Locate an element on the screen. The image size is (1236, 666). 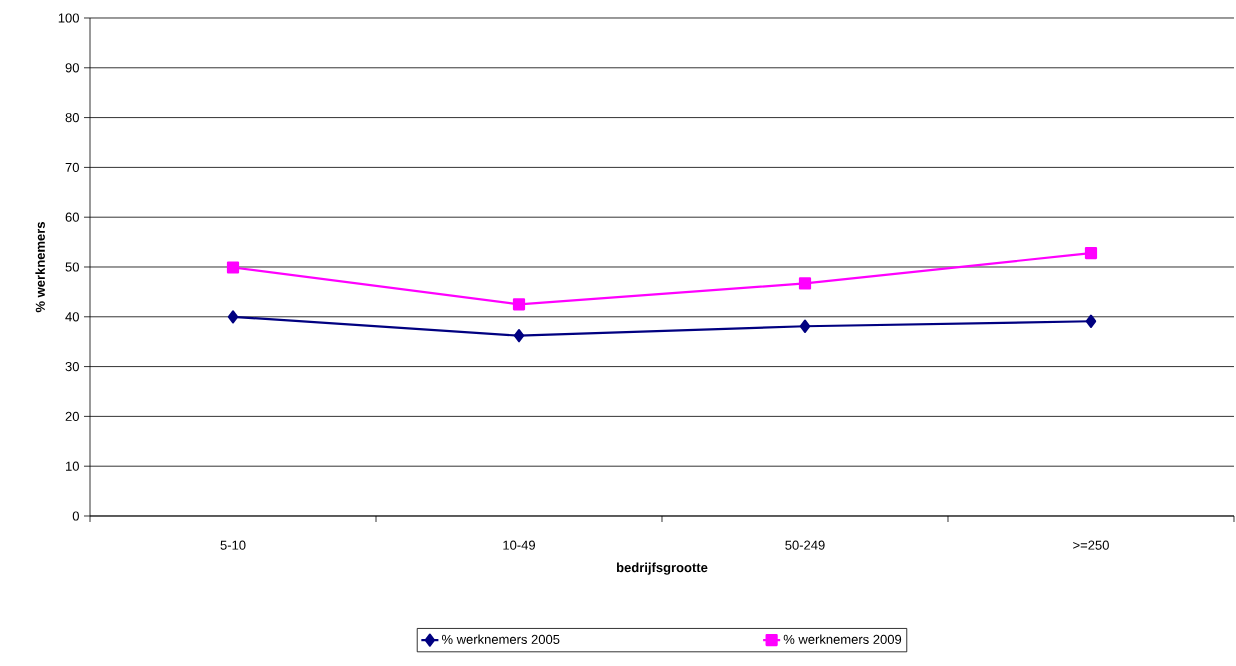
y-tick-label: 10 is located at coordinates (72, 466).